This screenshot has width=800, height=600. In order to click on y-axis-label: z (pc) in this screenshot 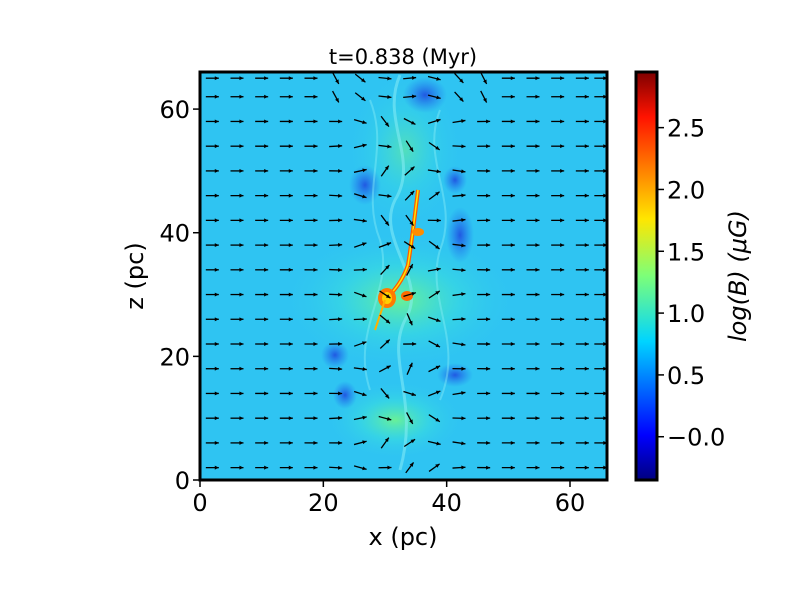, I will do `click(135, 275)`.